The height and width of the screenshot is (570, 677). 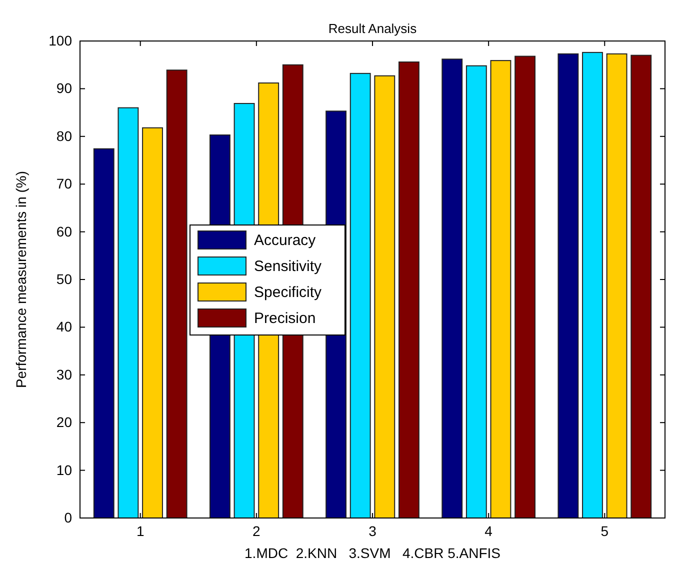 I want to click on chart-title: Result Analysis, so click(x=373, y=28).